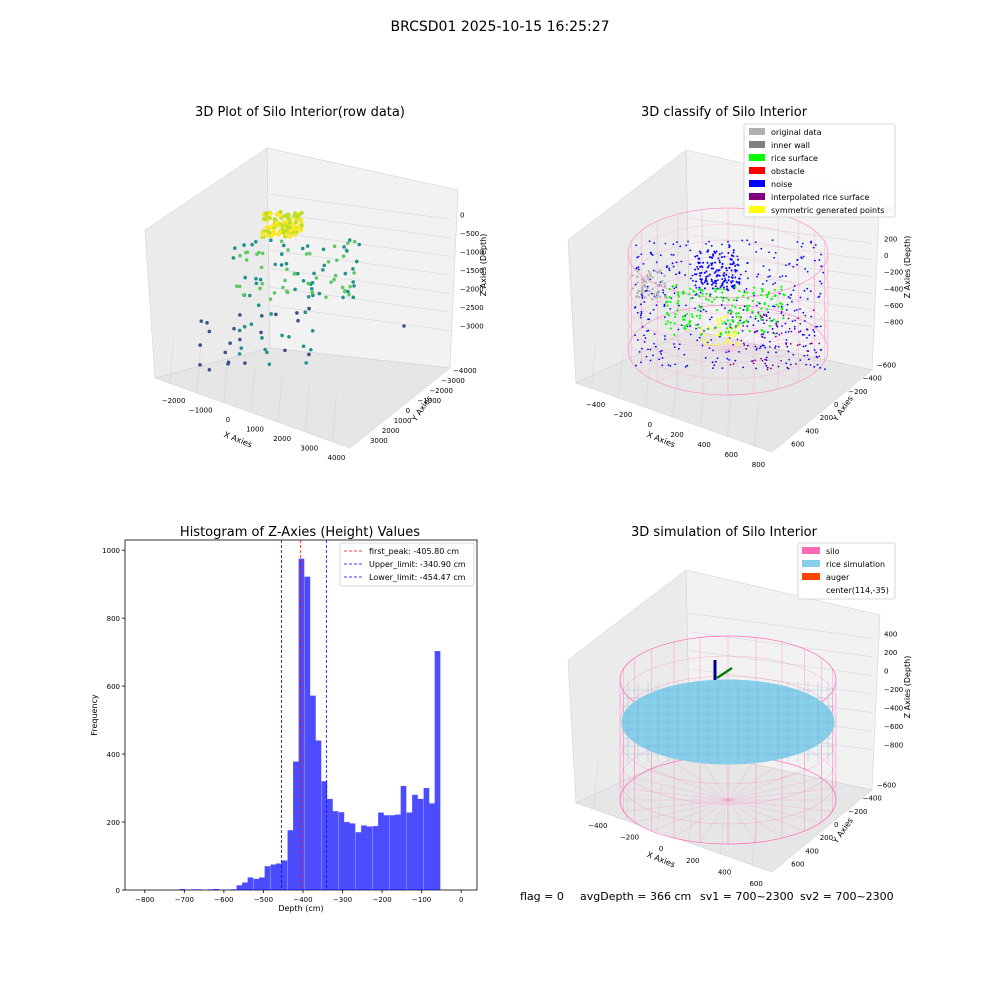 The height and width of the screenshot is (1000, 1000). I want to click on panel2-legend-label: inner wall, so click(790, 145).